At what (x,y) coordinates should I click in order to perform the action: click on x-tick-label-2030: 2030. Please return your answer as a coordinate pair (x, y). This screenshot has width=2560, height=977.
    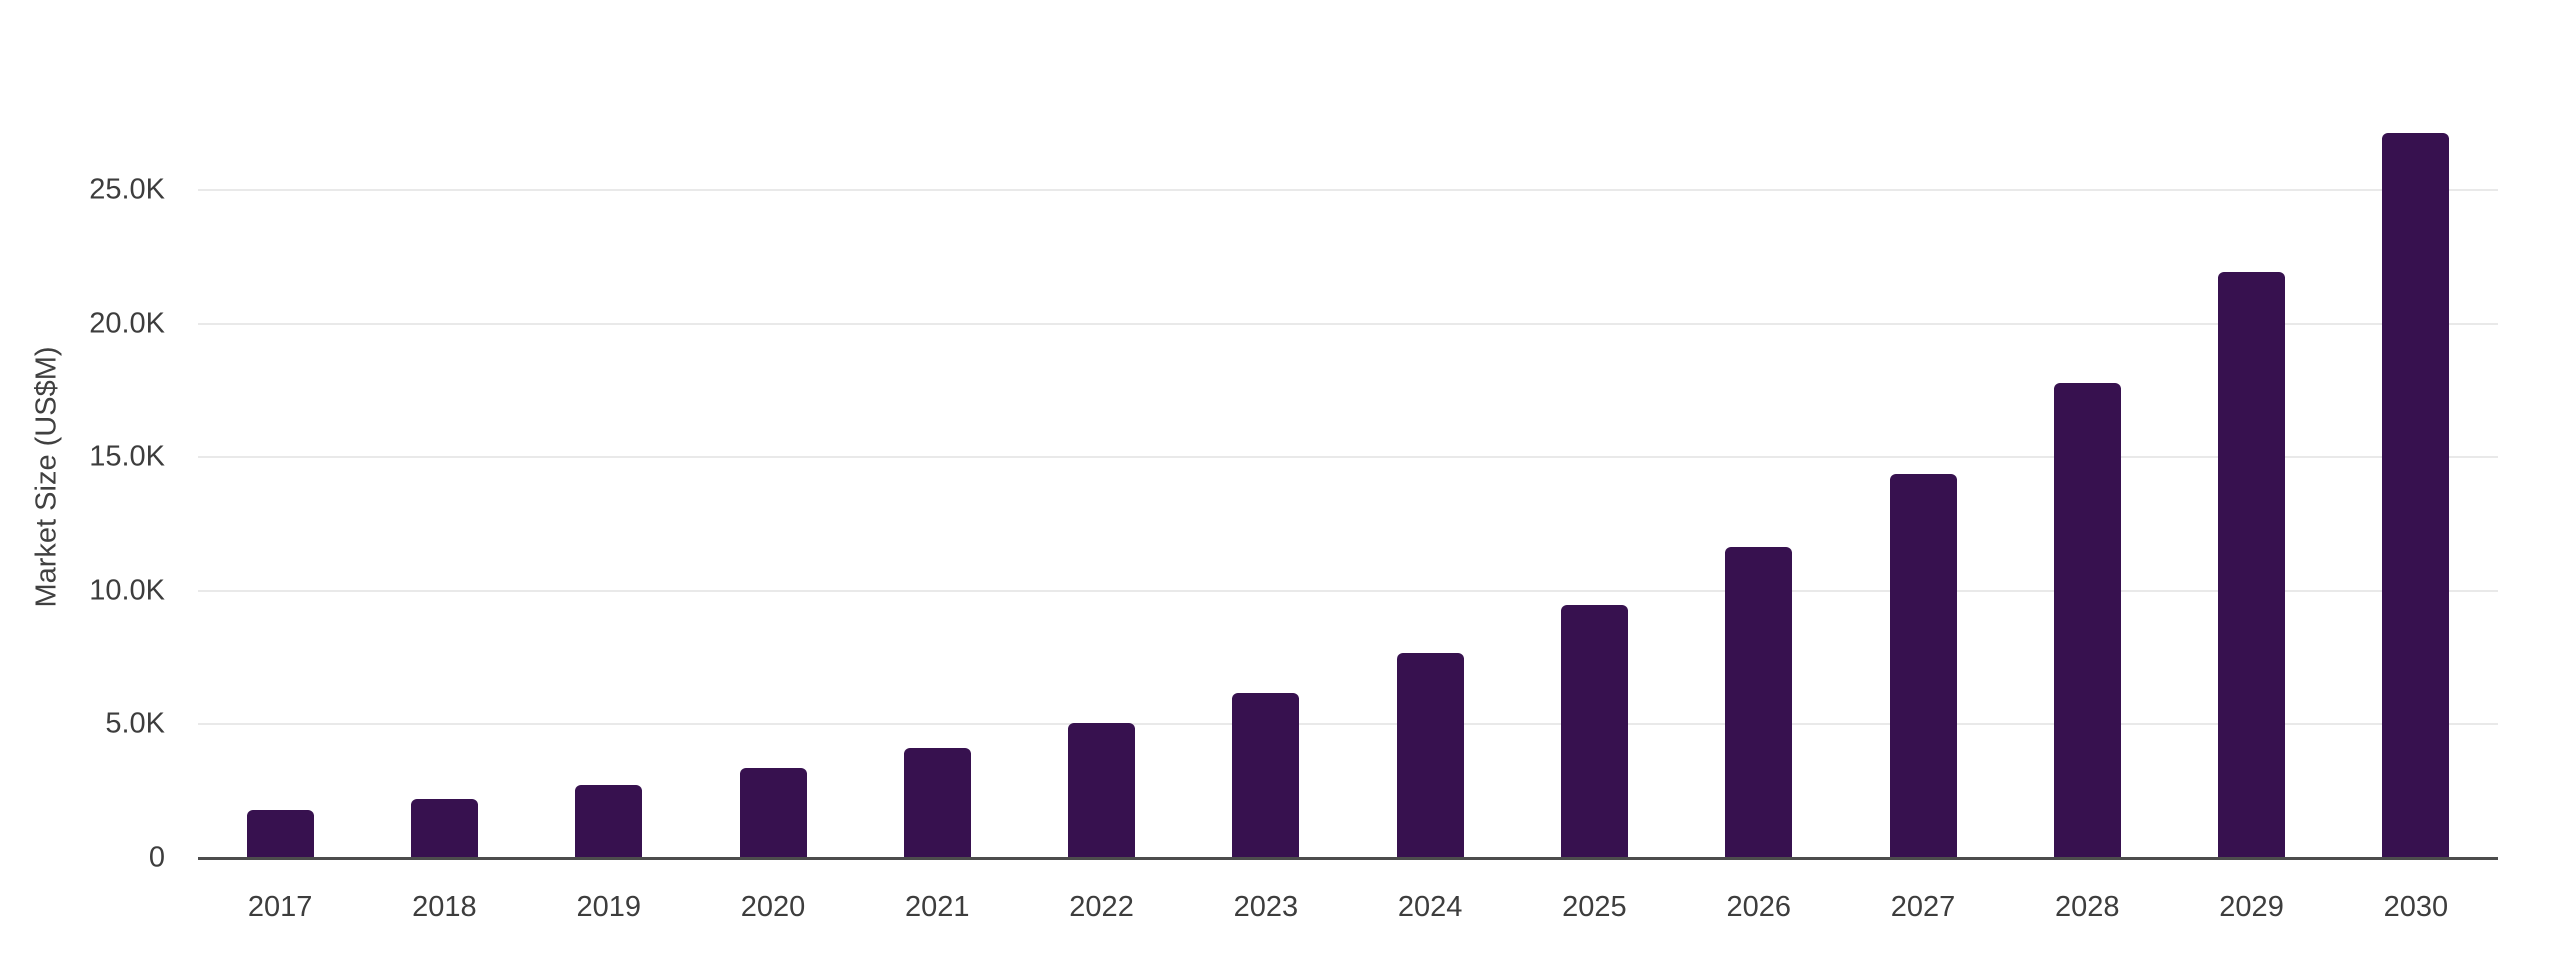
    Looking at the image, I should click on (2416, 907).